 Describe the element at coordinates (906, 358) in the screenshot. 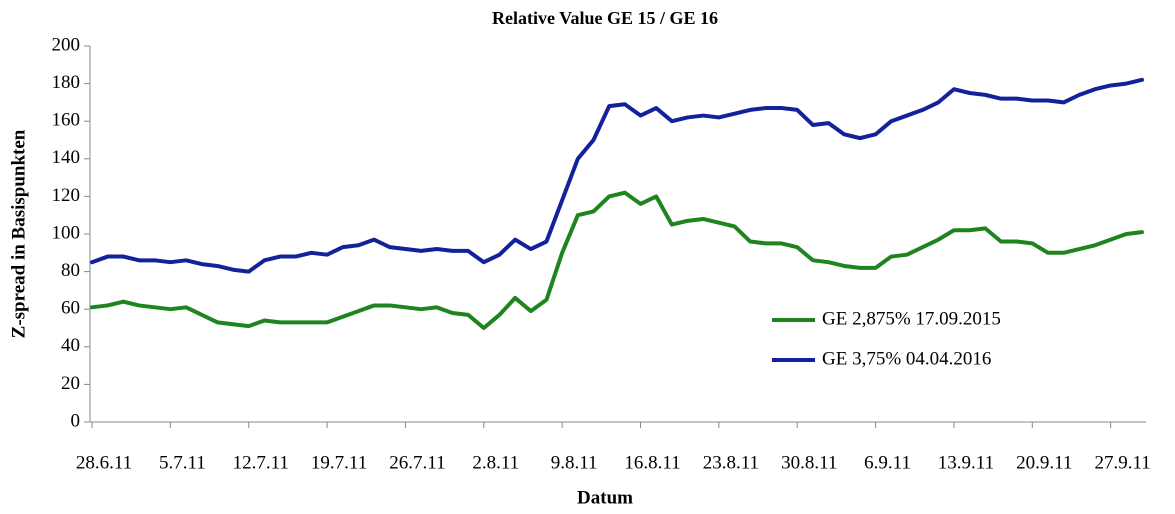

I see `legend-label: GE 3,75% 04.04.2016` at that location.